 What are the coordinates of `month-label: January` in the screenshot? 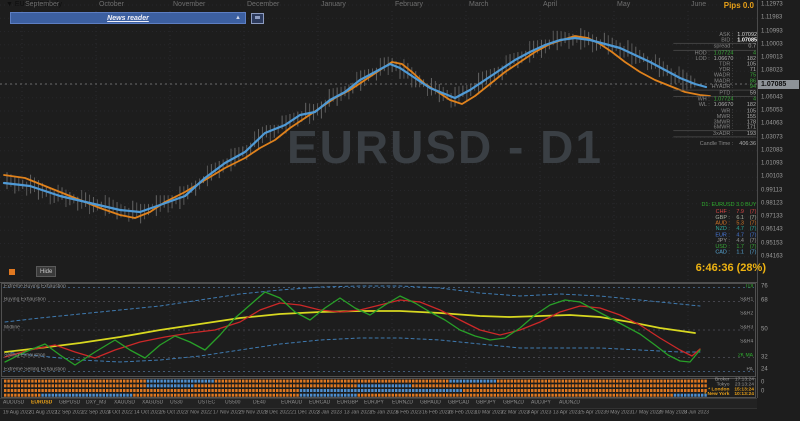 It's located at (333, 4).